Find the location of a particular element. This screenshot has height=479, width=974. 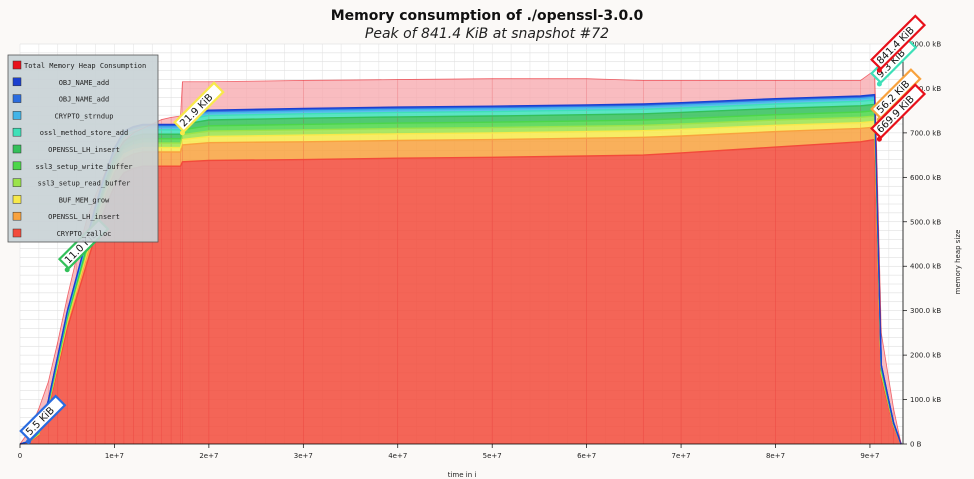

legend-box is located at coordinates (83, 148).